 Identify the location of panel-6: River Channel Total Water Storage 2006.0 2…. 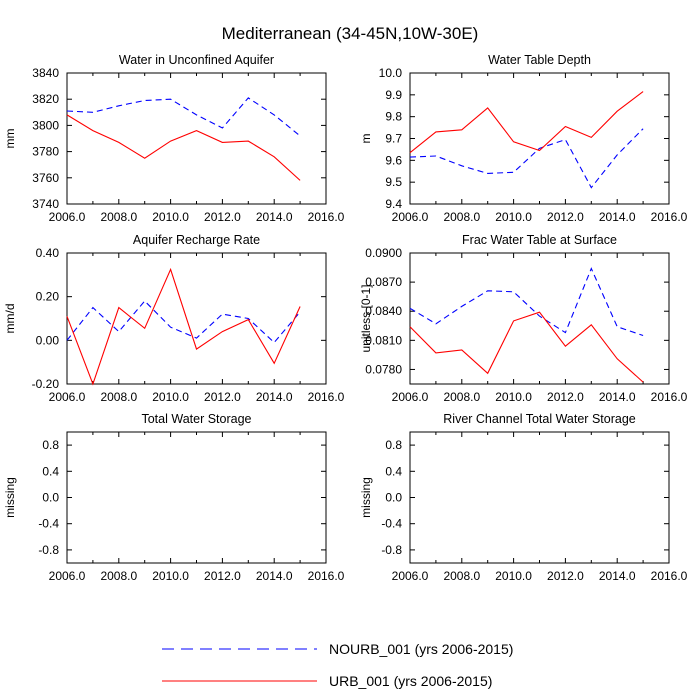
(523, 497).